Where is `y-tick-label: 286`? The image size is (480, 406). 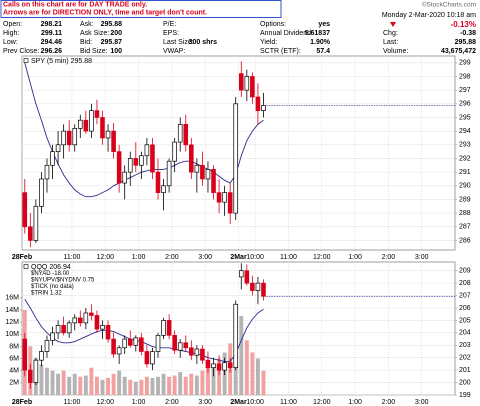 y-tick-label: 286 is located at coordinates (465, 240).